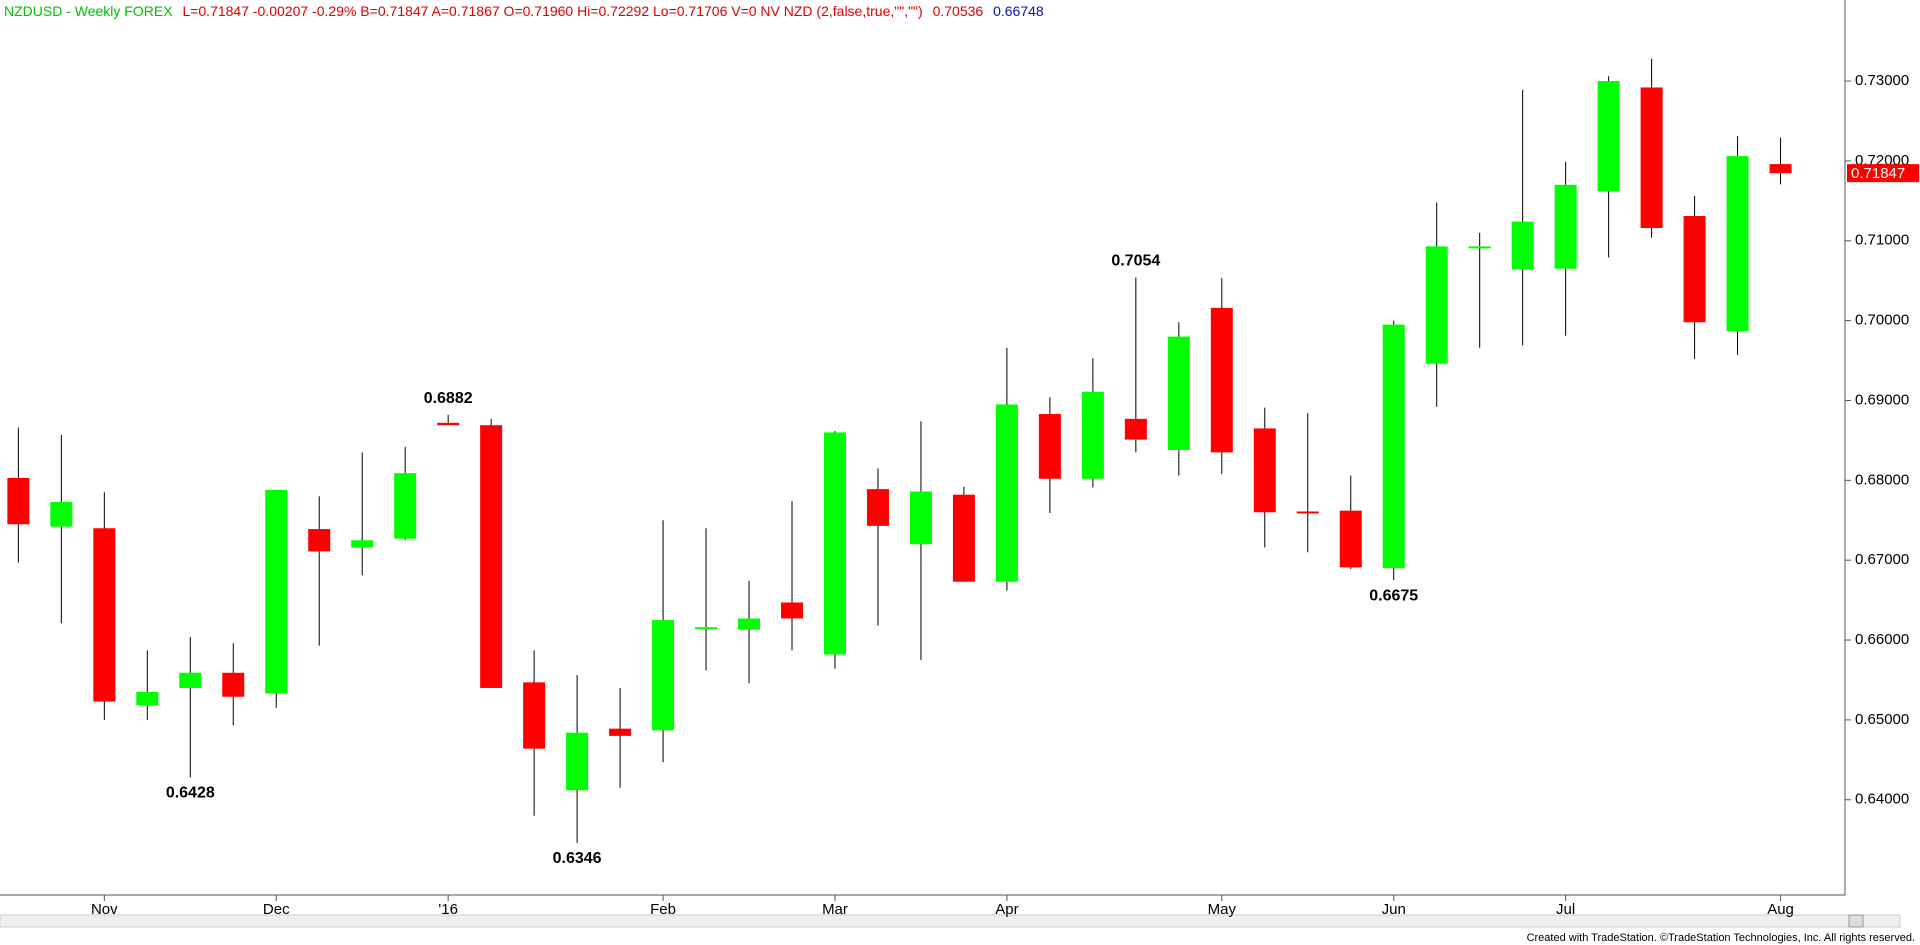  Describe the element at coordinates (1882, 80) in the screenshot. I see `y-tick-label: 0.73000` at that location.